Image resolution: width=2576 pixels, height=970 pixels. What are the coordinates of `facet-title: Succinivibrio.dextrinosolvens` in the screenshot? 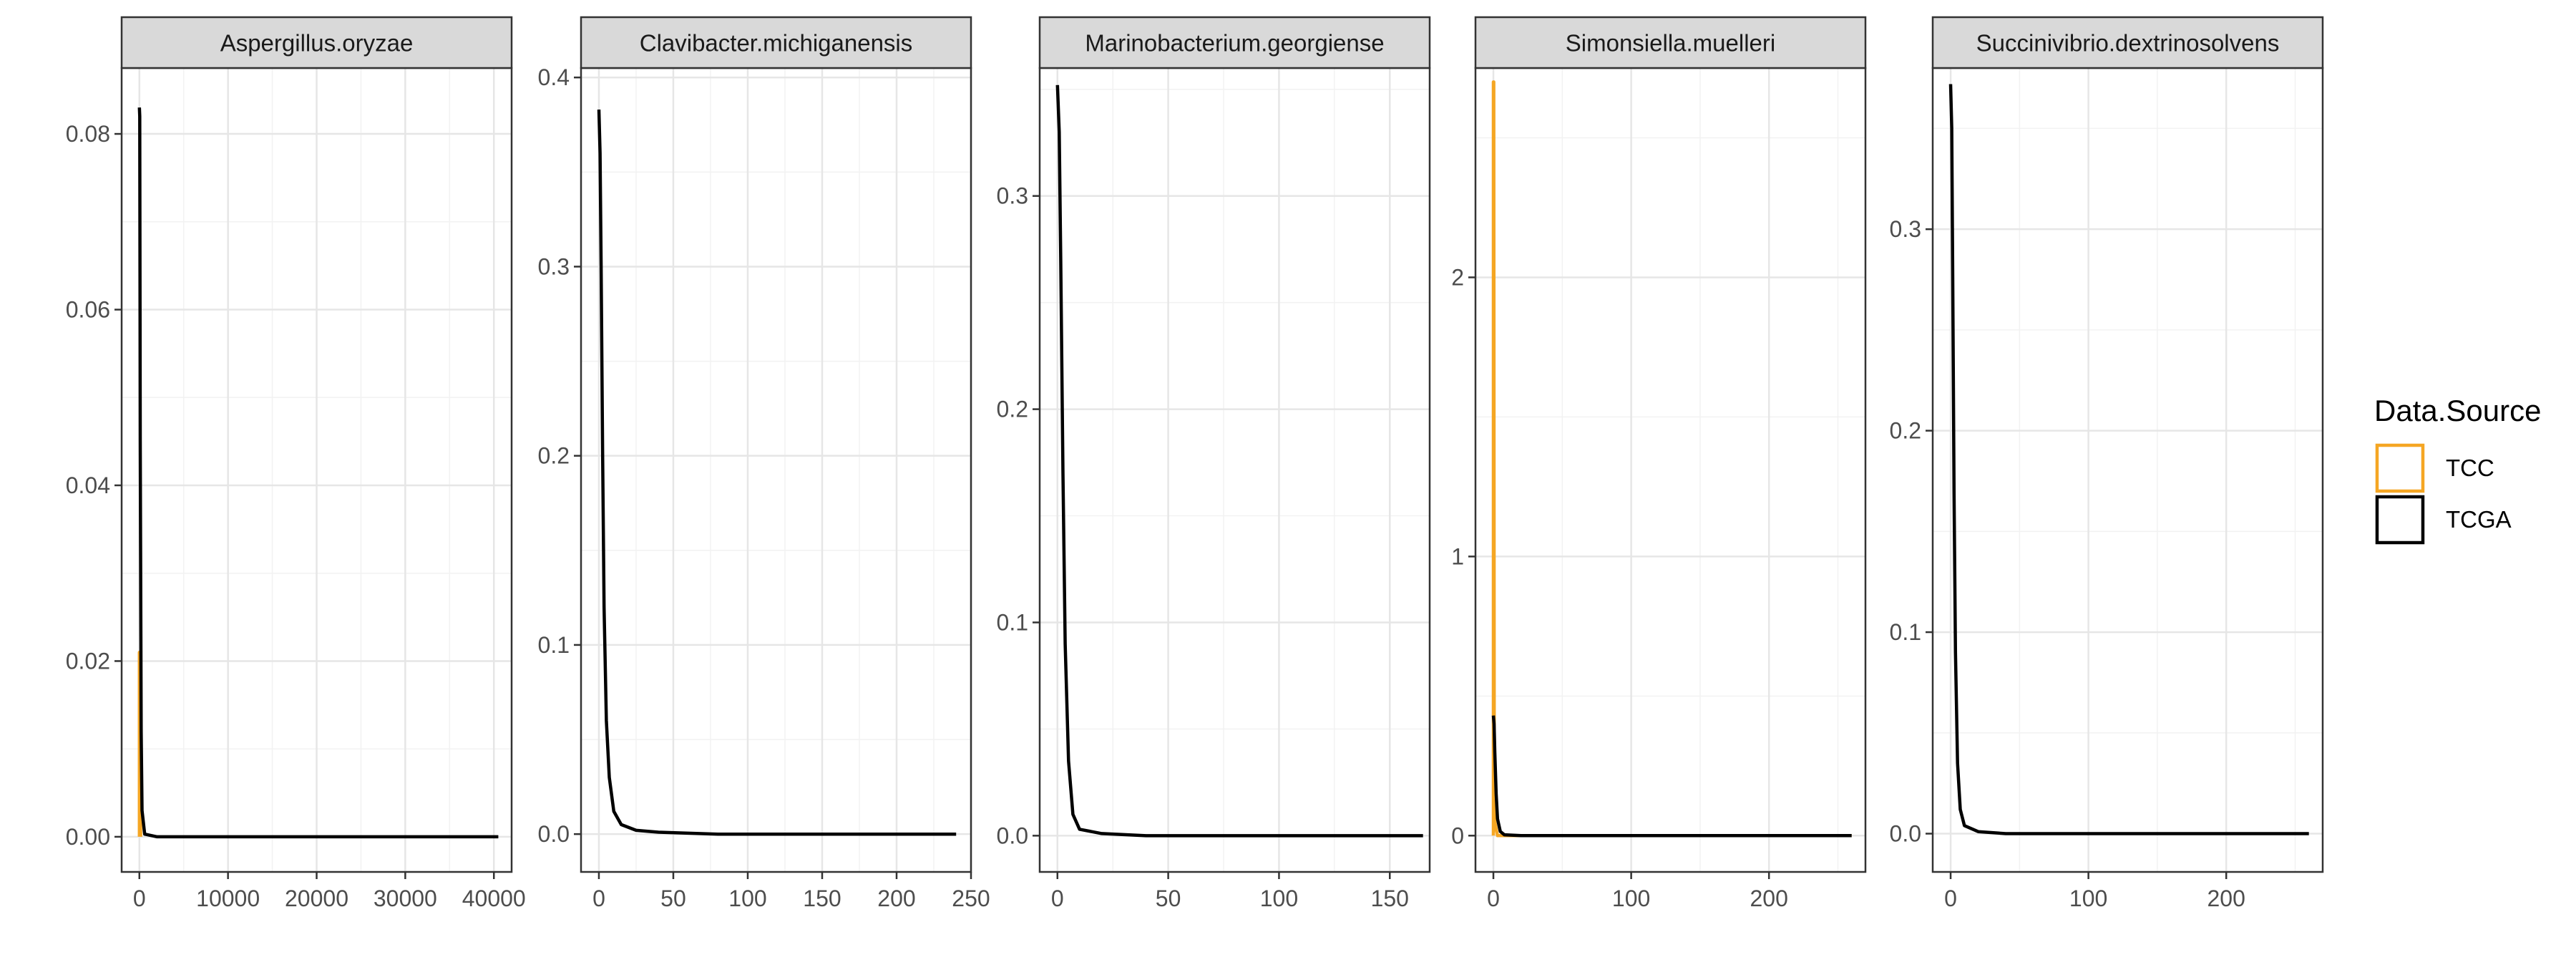 It's located at (2128, 43).